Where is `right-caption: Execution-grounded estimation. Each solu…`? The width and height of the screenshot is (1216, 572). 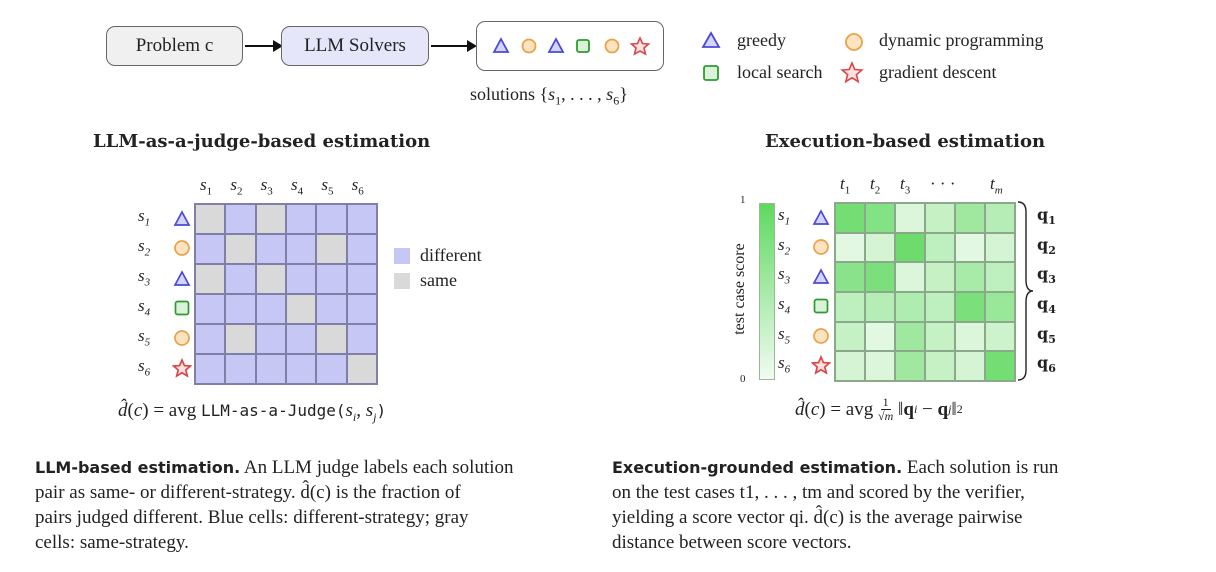
right-caption: Execution-grounded estimation. Each solu… is located at coordinates (907, 505).